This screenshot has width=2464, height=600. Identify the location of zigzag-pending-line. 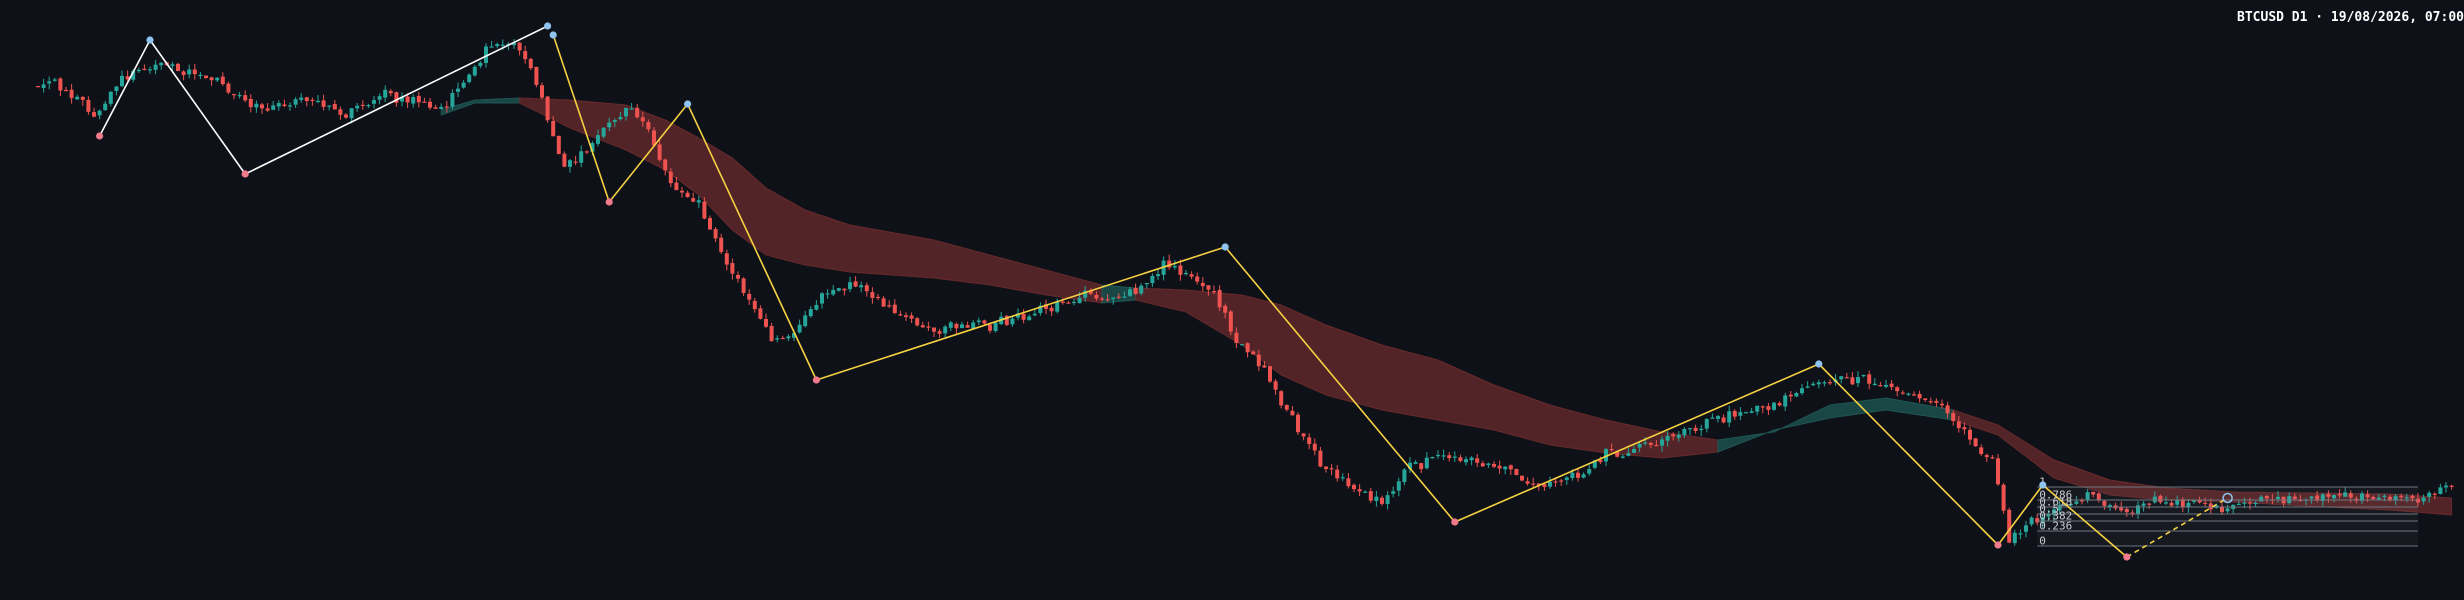
(2177, 527).